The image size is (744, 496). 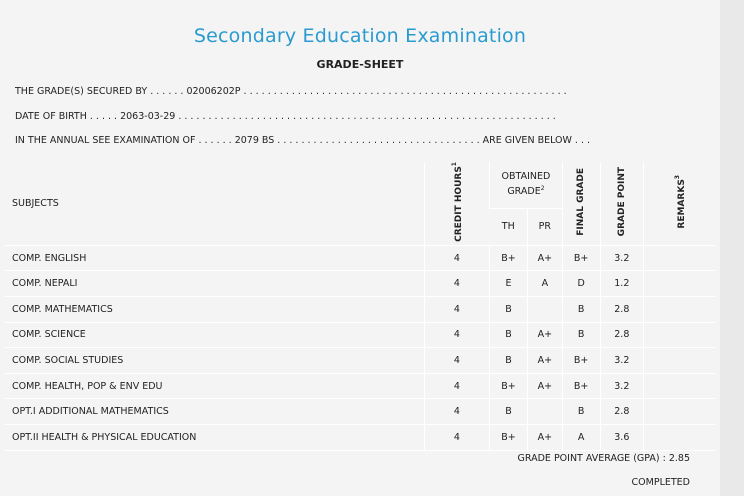 What do you see at coordinates (215, 204) in the screenshot?
I see `subjects-header: SUBJECTS` at bounding box center [215, 204].